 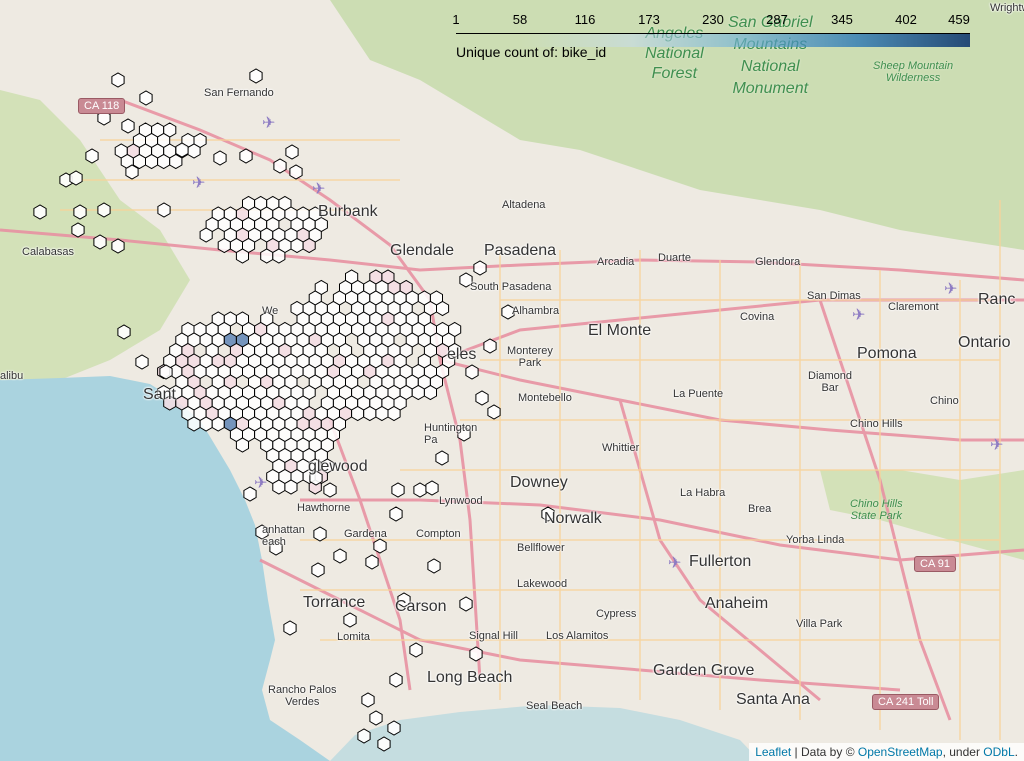 What do you see at coordinates (887, 353) in the screenshot?
I see `label-pomona: Pomona` at bounding box center [887, 353].